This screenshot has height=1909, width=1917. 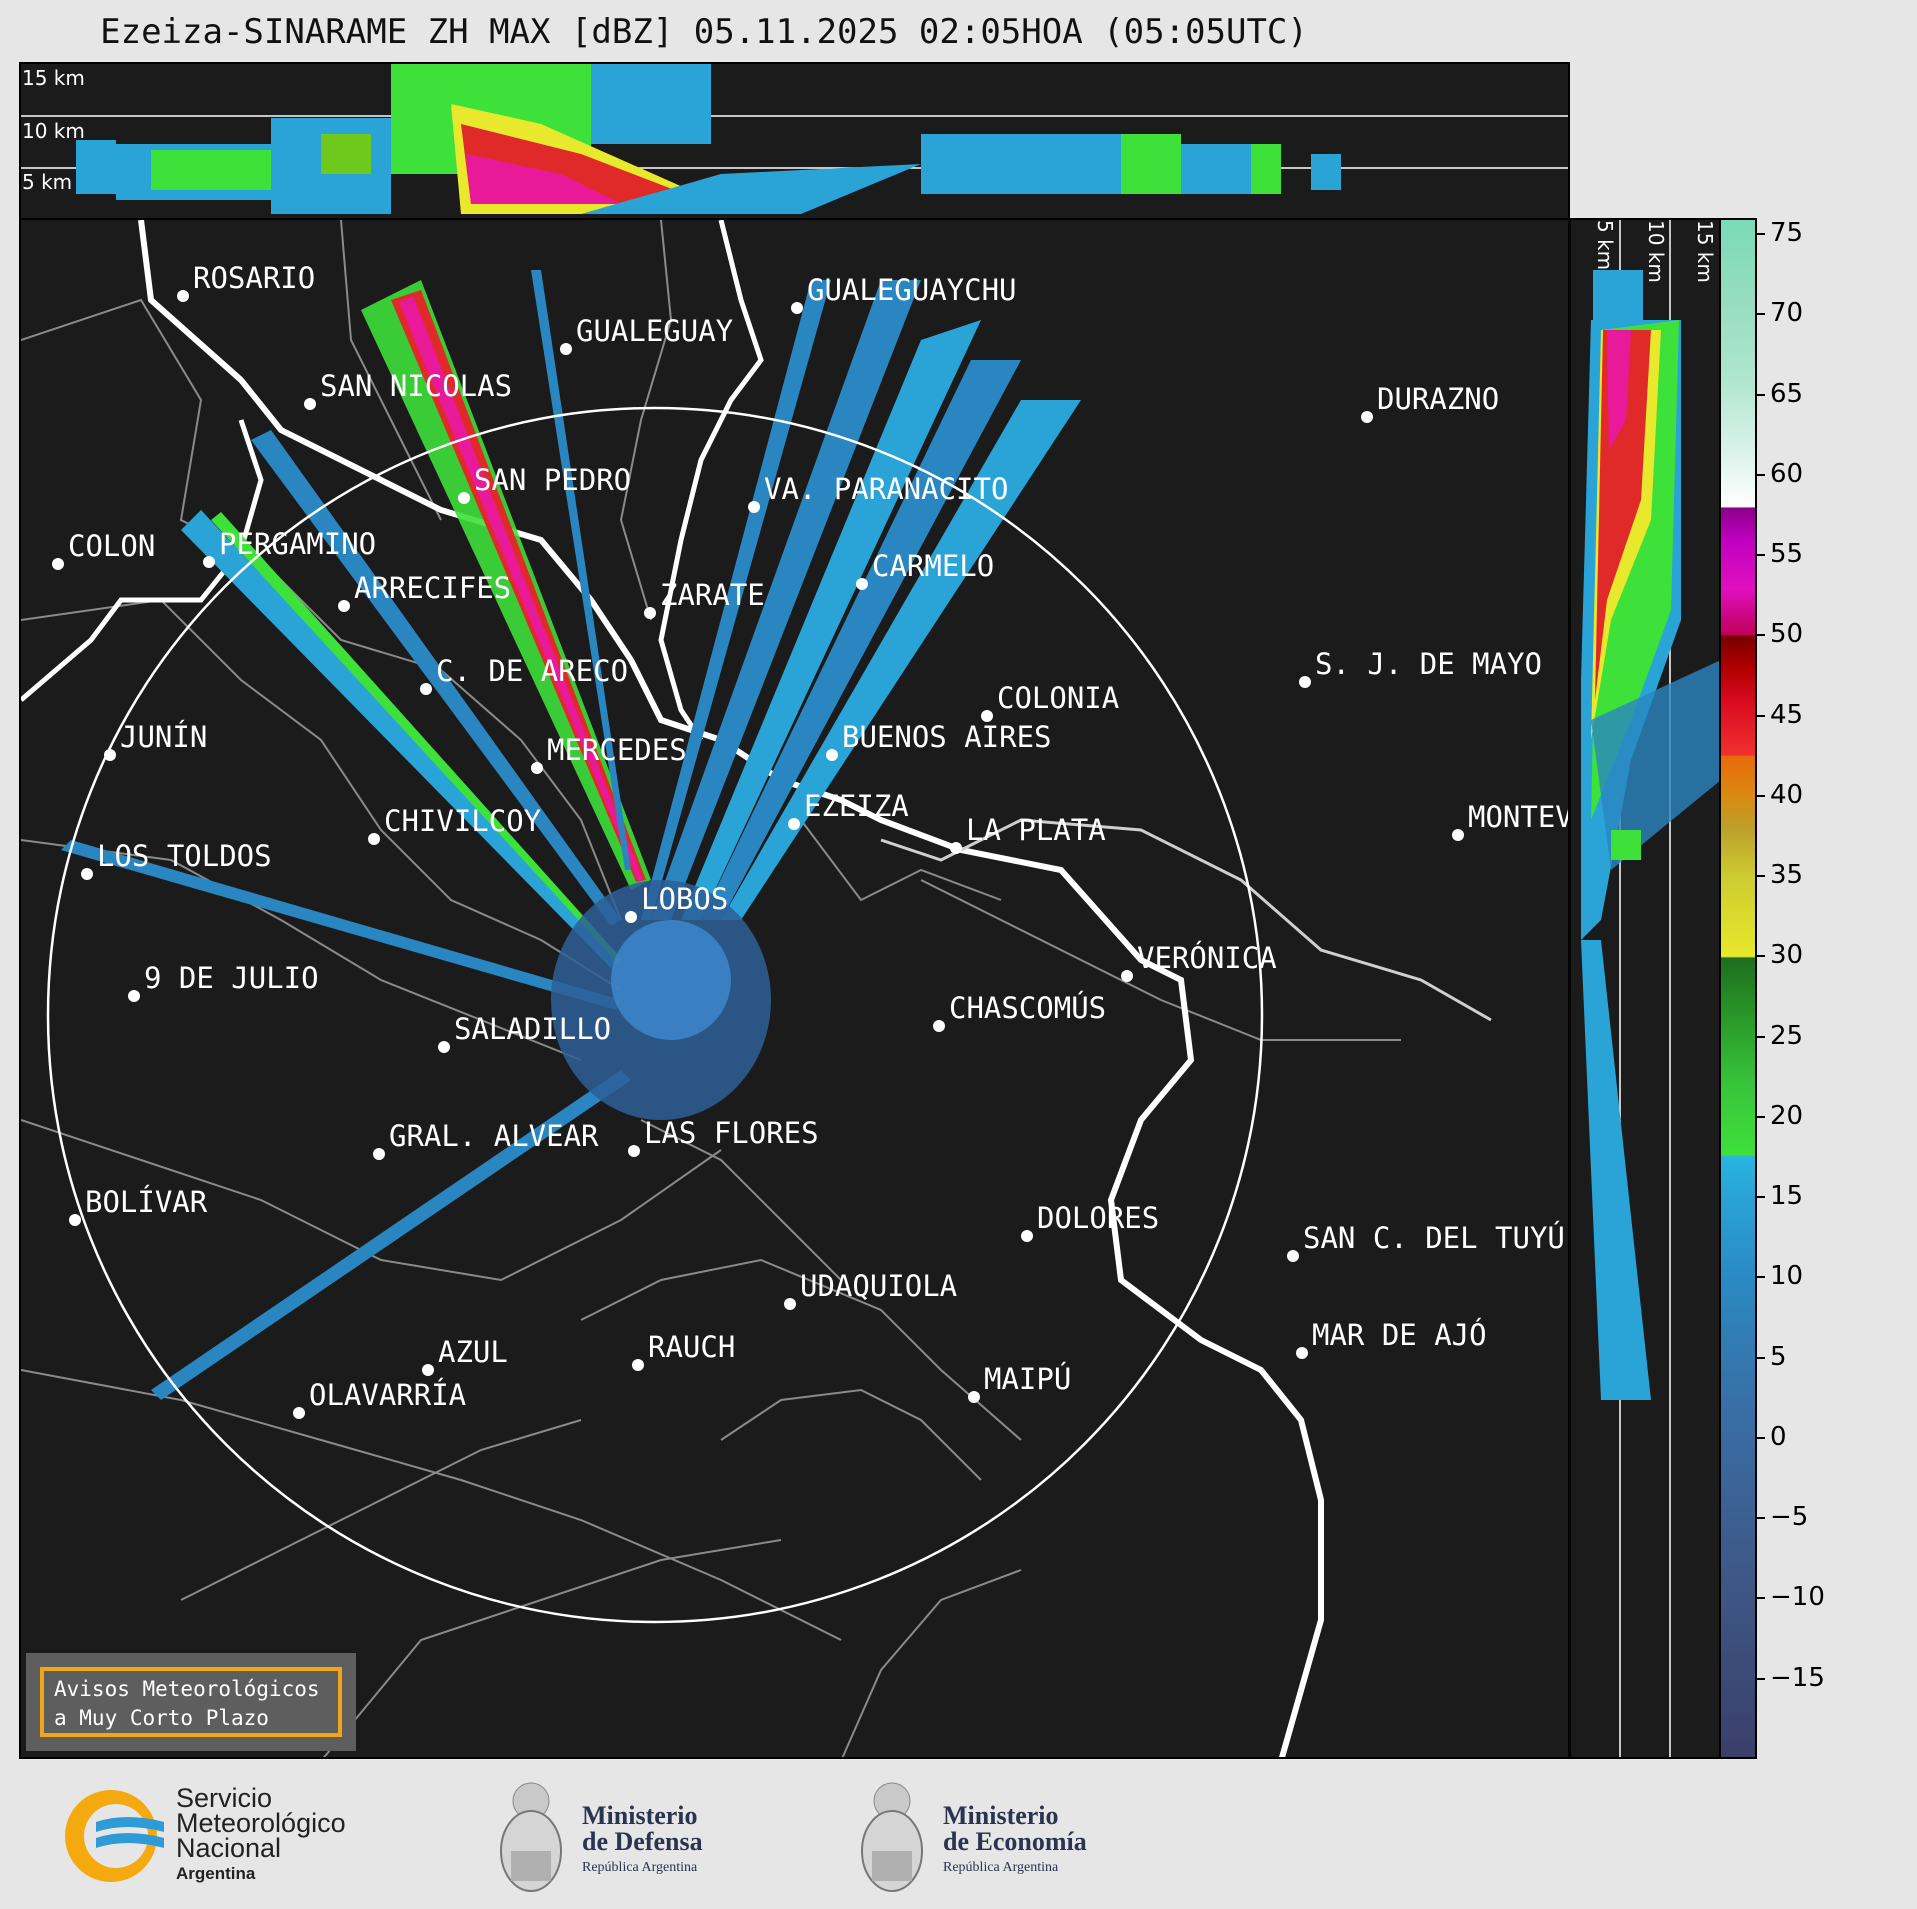 I want to click on smn-line2: Meteorológico, so click(x=261, y=1823).